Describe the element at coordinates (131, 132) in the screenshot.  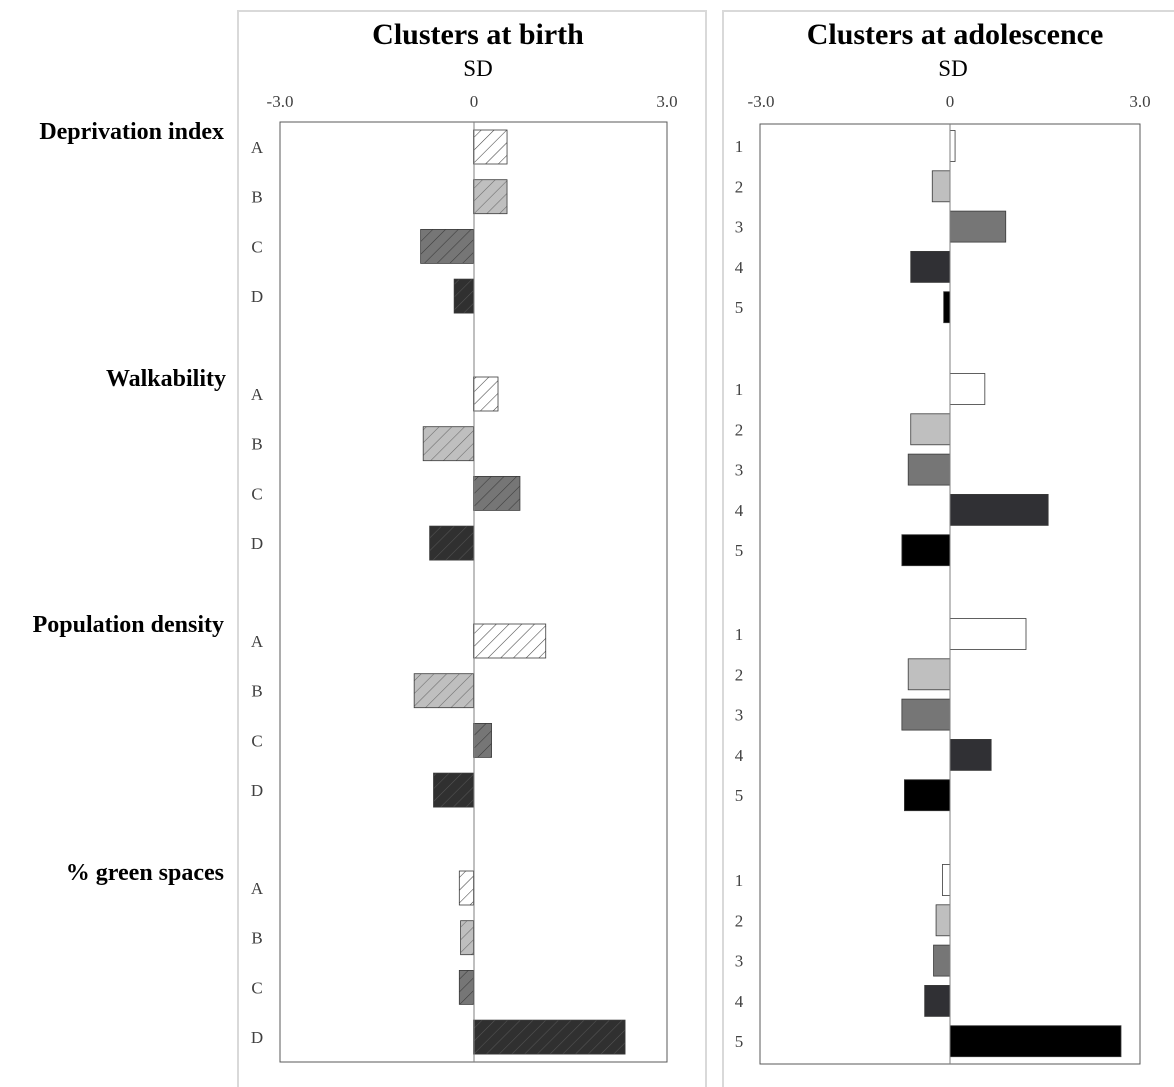
I see `variable-label-deprivation-index: Deprivation index` at that location.